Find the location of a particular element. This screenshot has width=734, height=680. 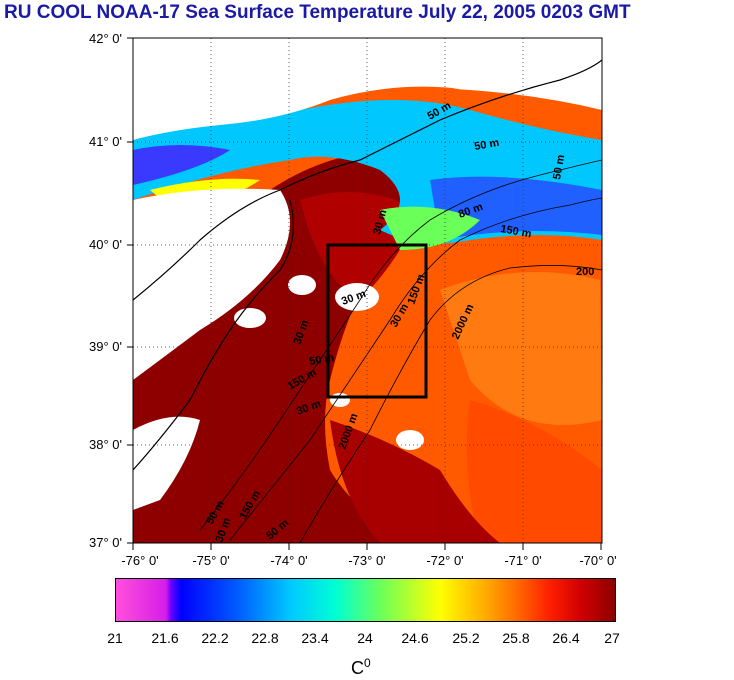

longitude-label: -75° 0' is located at coordinates (211, 560).